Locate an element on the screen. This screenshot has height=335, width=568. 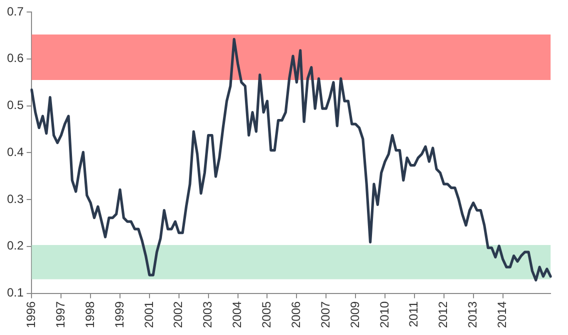
x-tick-label: 2005 is located at coordinates (267, 314).